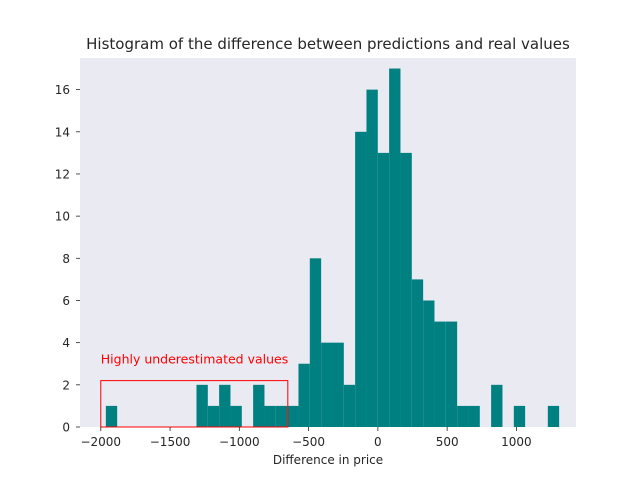 The width and height of the screenshot is (640, 480). I want to click on y-tick-label: 4, so click(66, 343).